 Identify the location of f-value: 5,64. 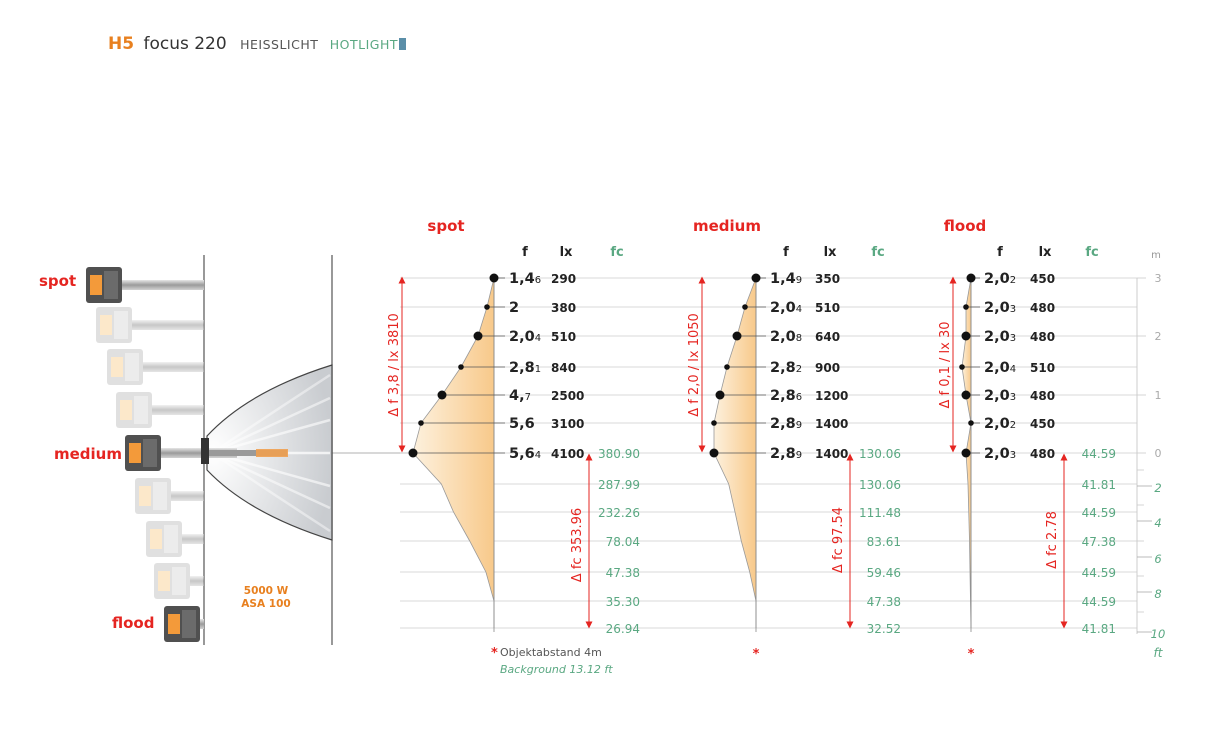
(525, 454).